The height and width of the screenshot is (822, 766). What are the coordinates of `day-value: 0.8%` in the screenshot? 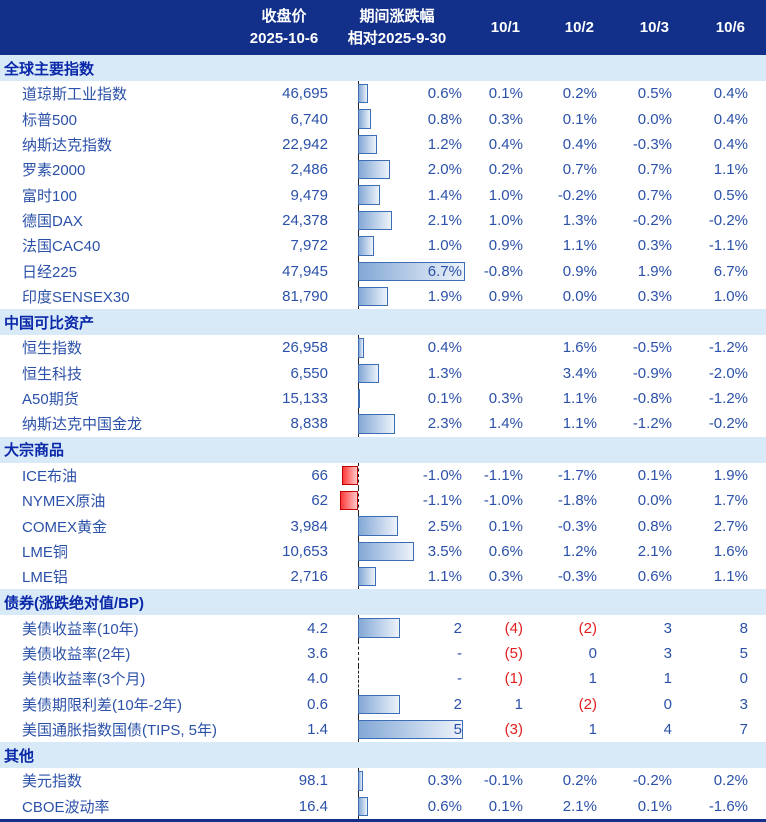 It's located at (654, 526).